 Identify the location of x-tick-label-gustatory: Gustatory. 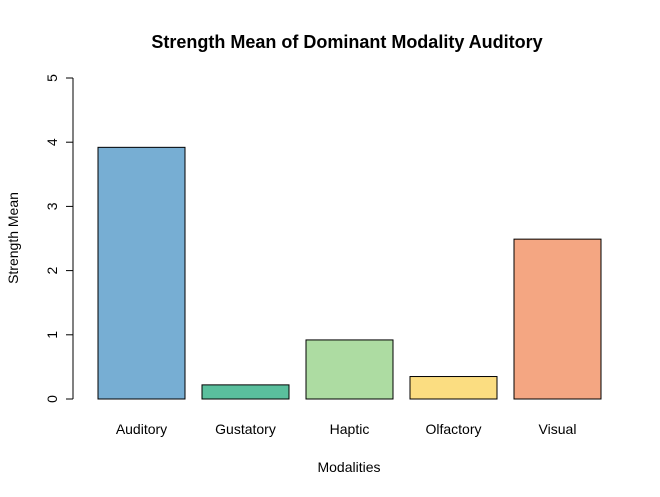
(245, 429).